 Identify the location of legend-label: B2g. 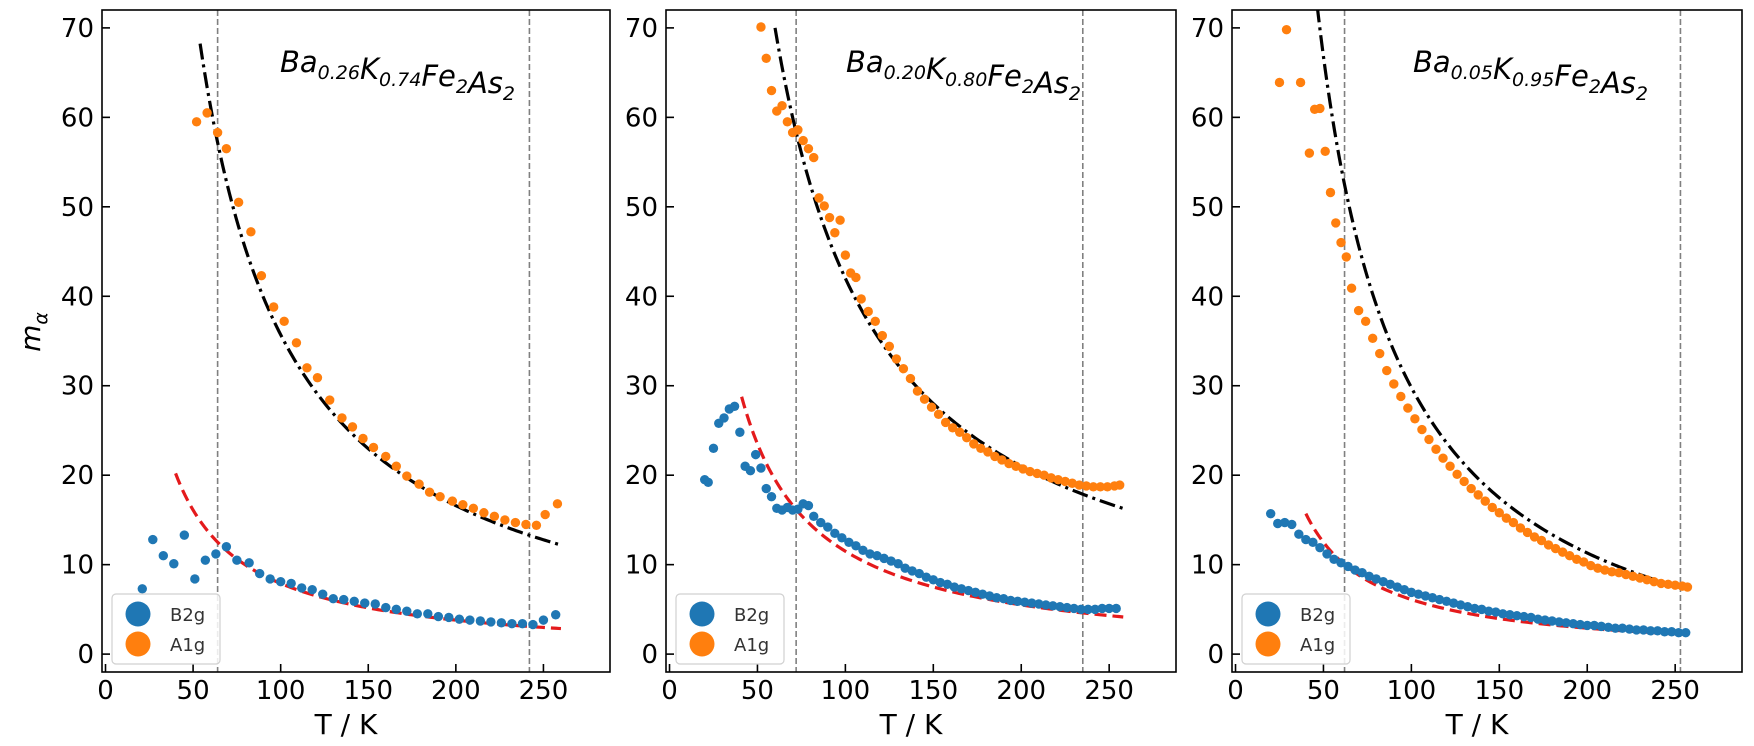
(187, 615).